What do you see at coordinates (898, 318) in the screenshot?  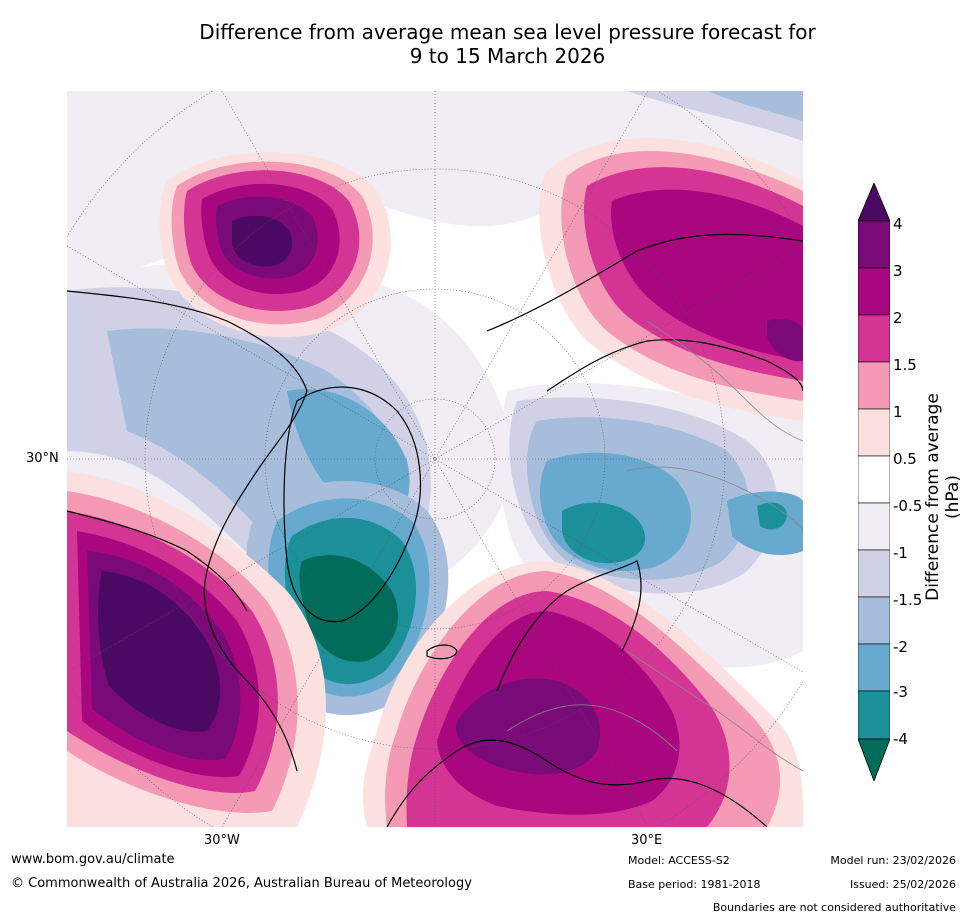 I see `colorbar-tick-2: 2` at bounding box center [898, 318].